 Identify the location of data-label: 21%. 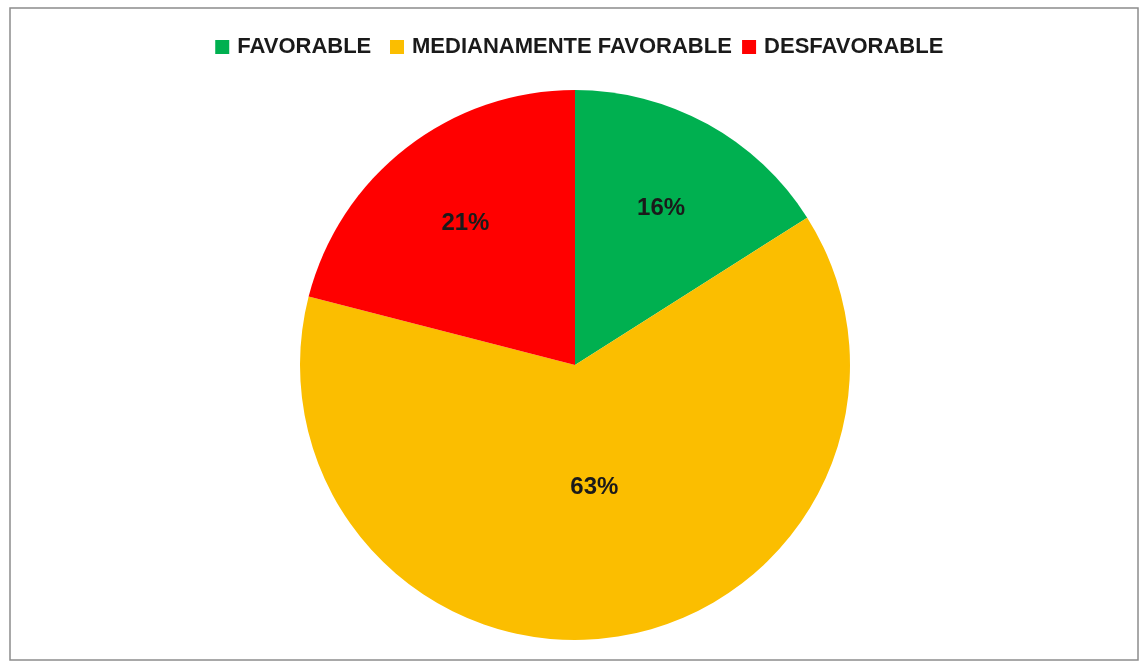
(465, 222).